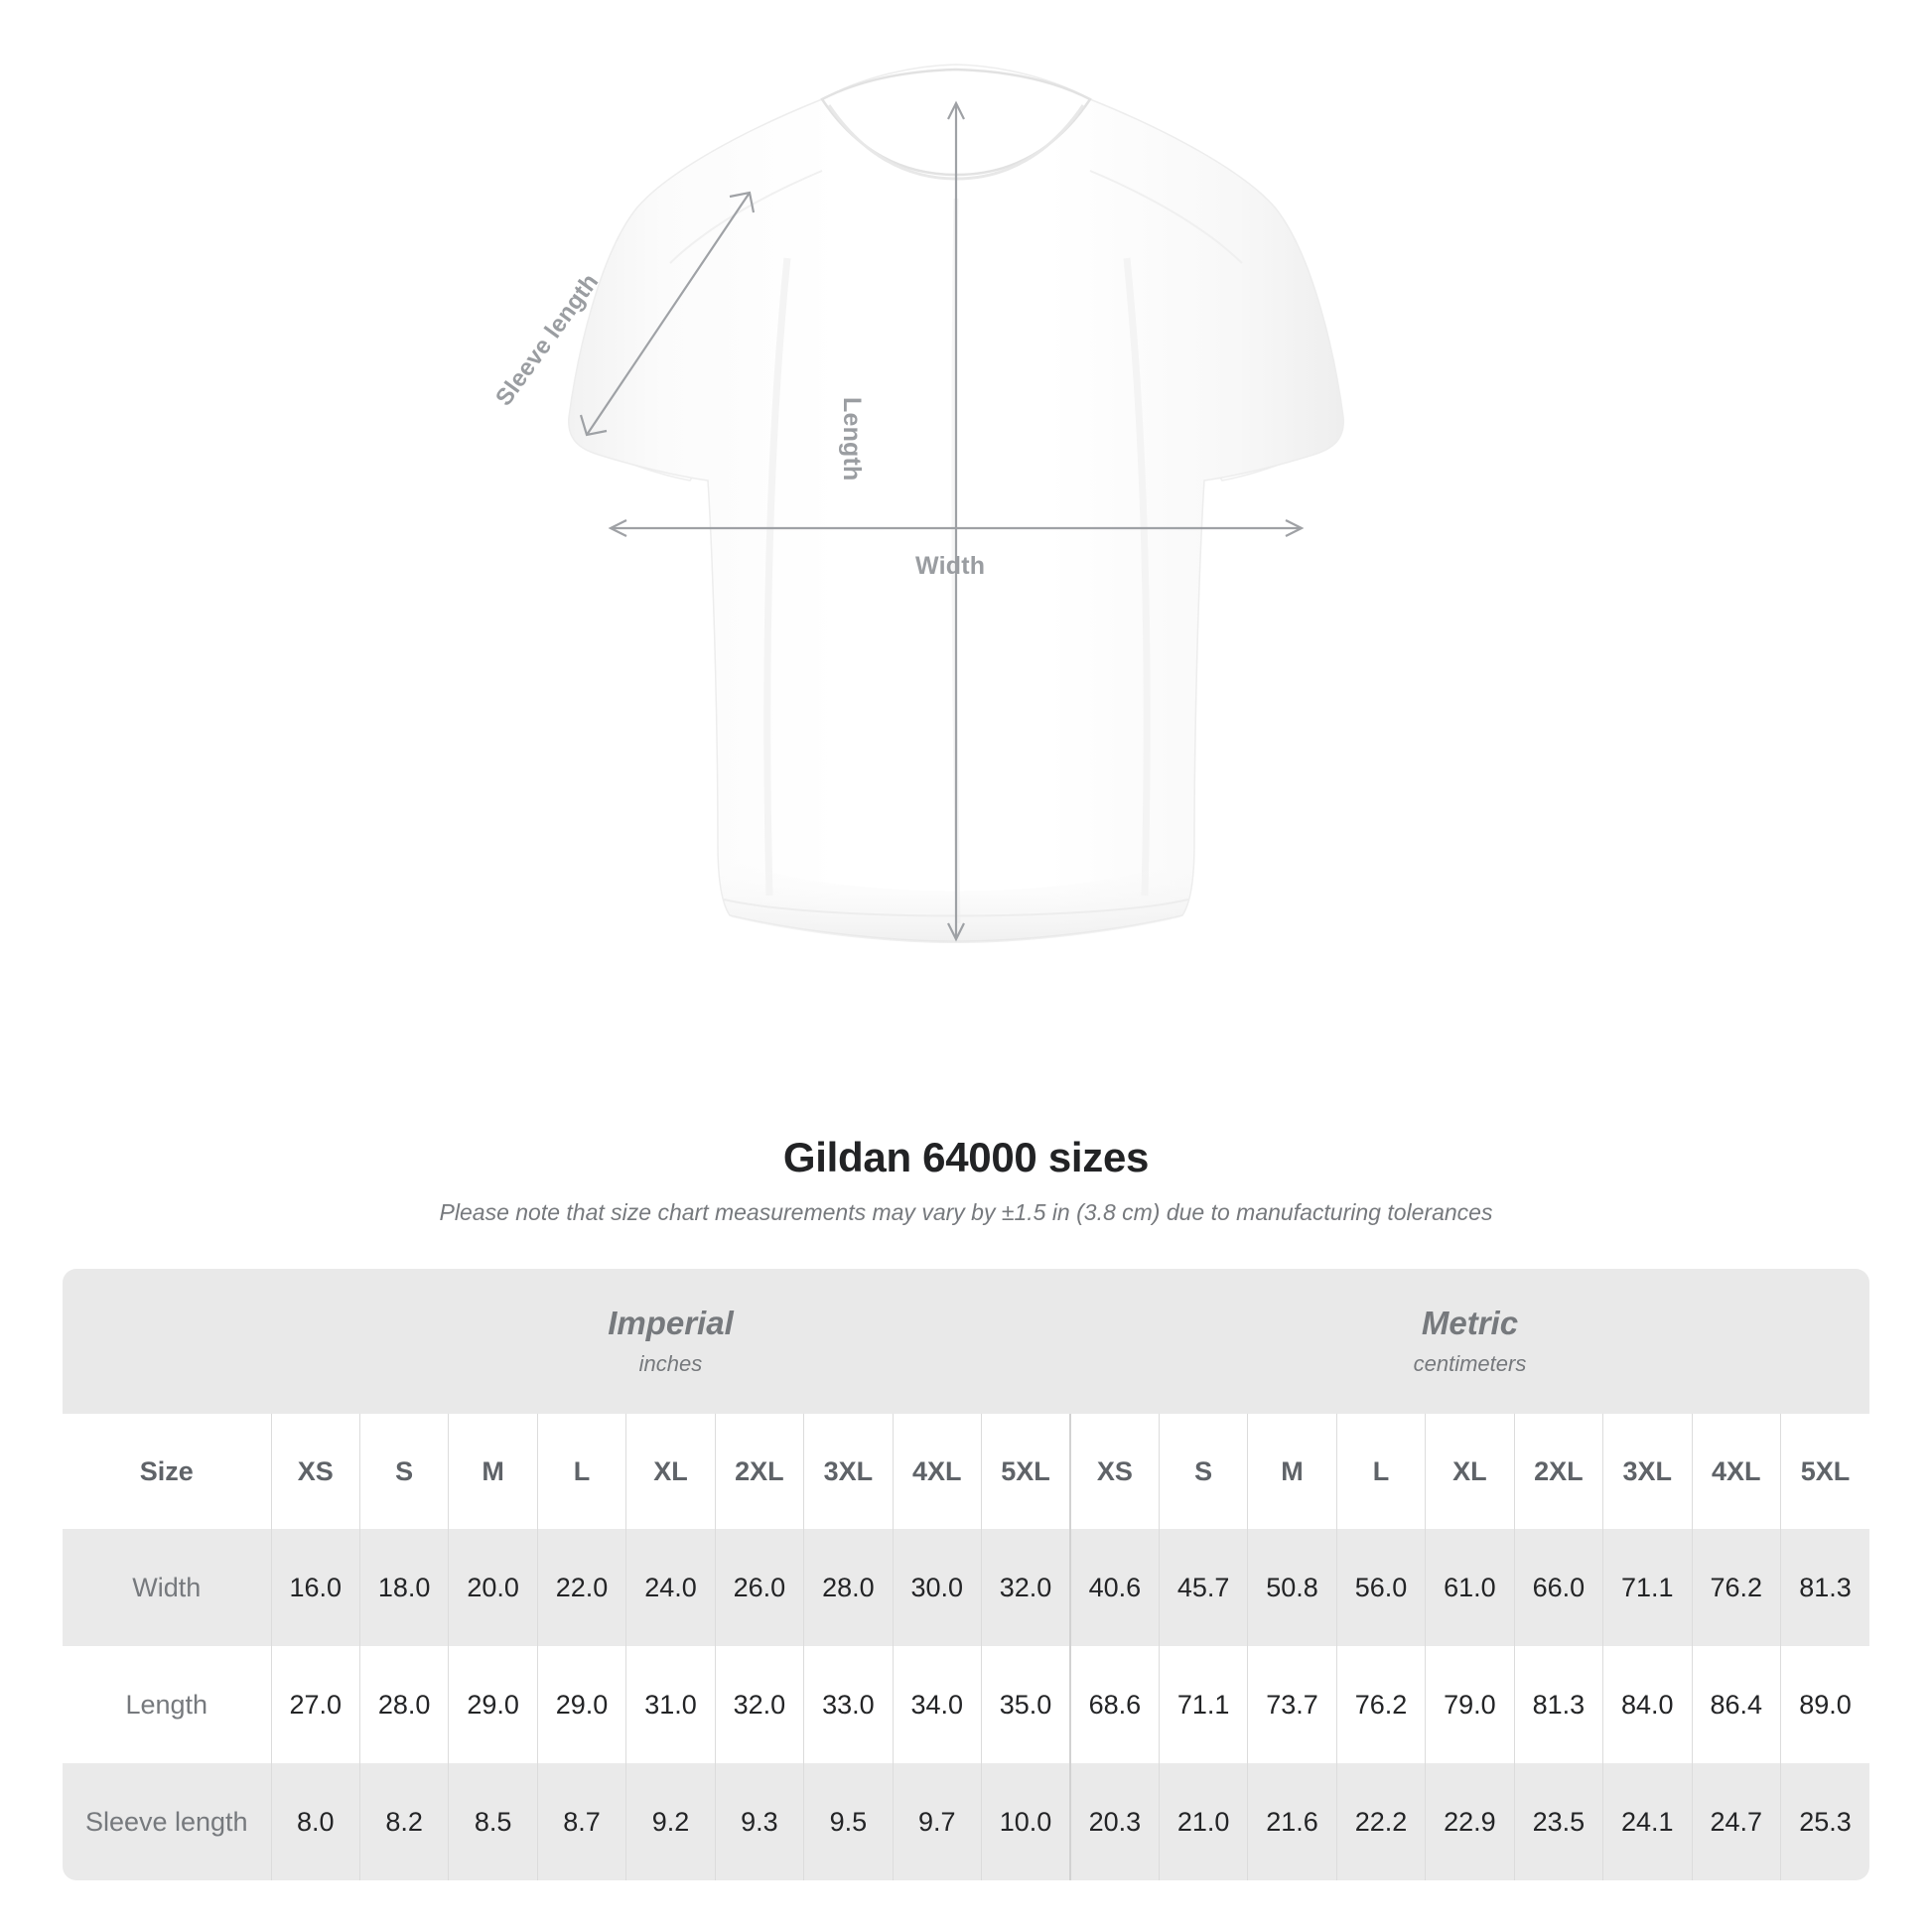 The image size is (1932, 1932). I want to click on sleeve-metric-s: 21.0, so click(1203, 1822).